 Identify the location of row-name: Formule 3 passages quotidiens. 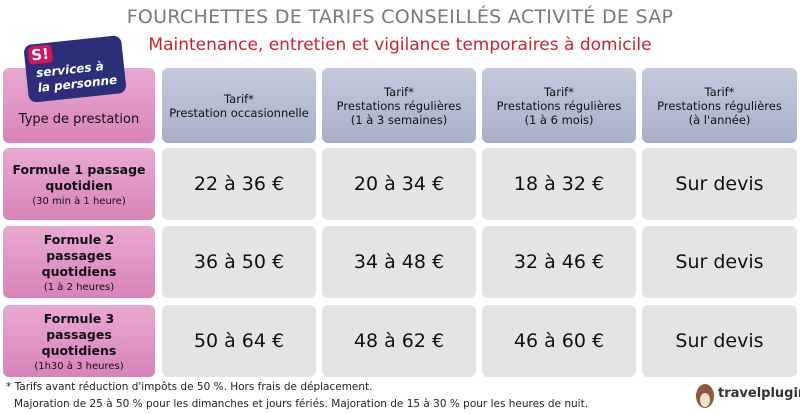
(79, 334).